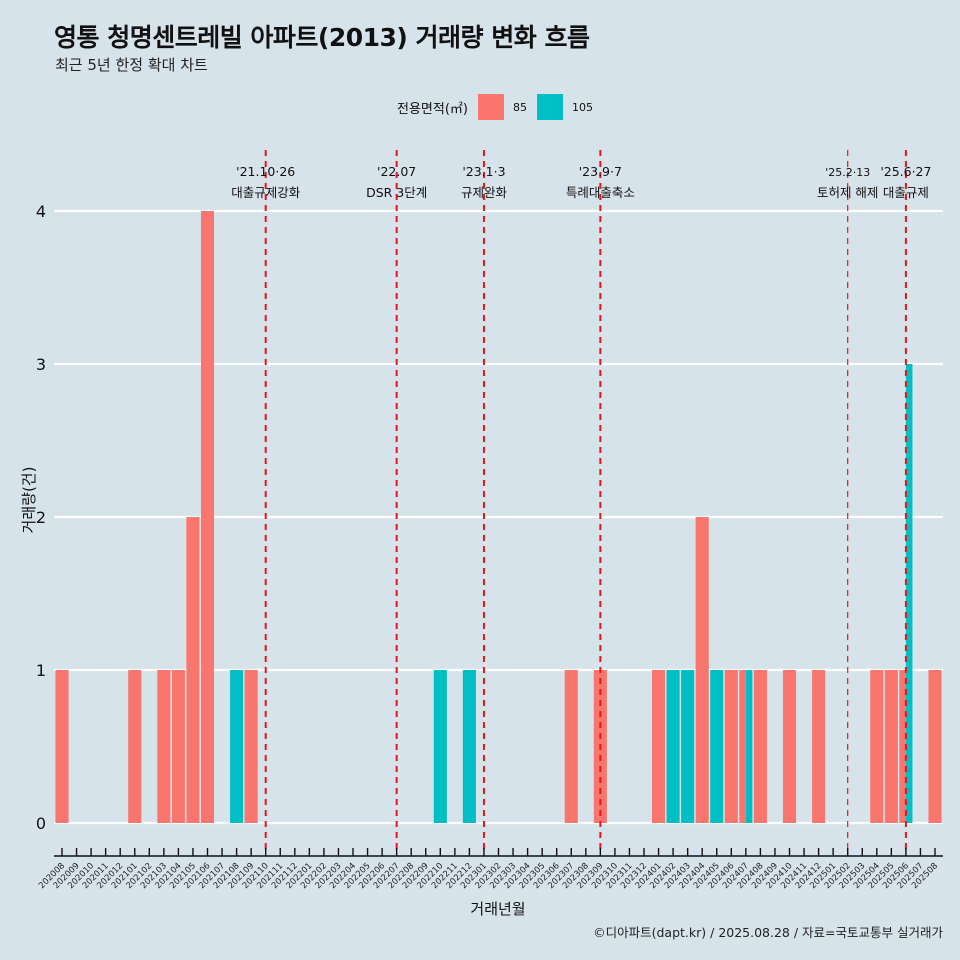  What do you see at coordinates (322, 37) in the screenshot?
I see `chart-title: 영통 청명센트레빌 아파트(2013) 거래량 변화 흐름` at bounding box center [322, 37].